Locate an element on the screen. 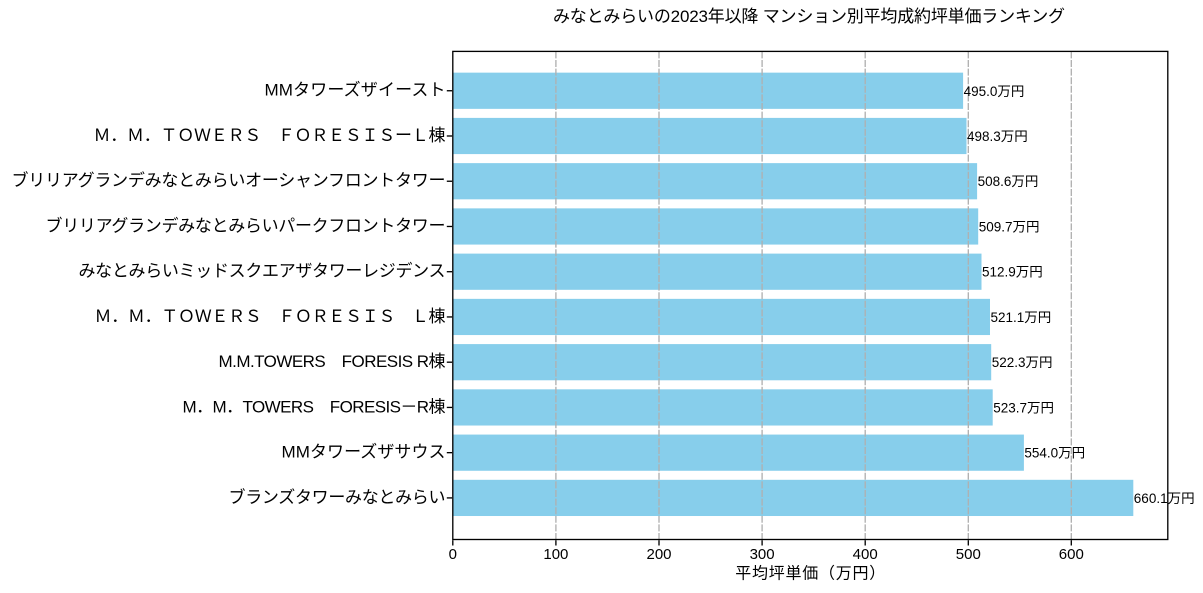 The image size is (1203, 593). svg-text: ブリリアグランデみなとみらいパークフロントタワー is located at coordinates (246, 225).